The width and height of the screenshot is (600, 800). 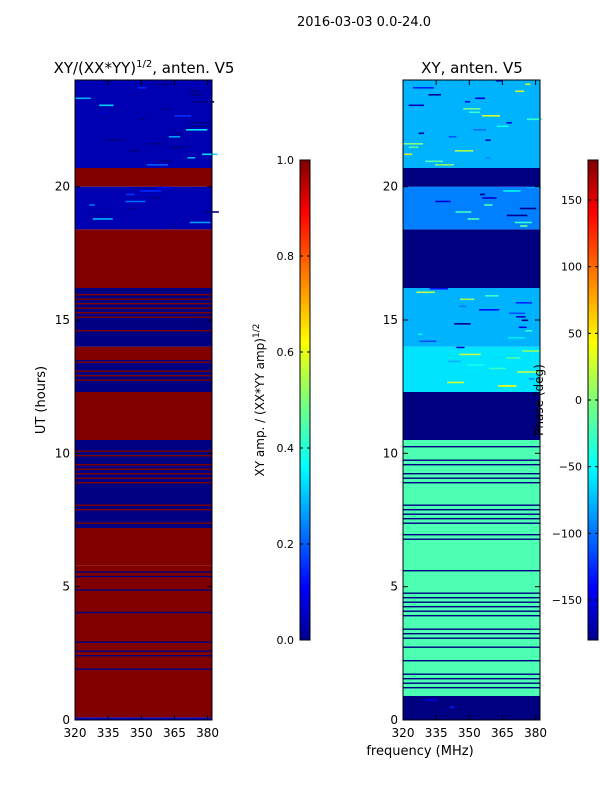 I want to click on left-colorbar-label: XY amp. / (XX*YY amp)1/2, so click(x=259, y=400).